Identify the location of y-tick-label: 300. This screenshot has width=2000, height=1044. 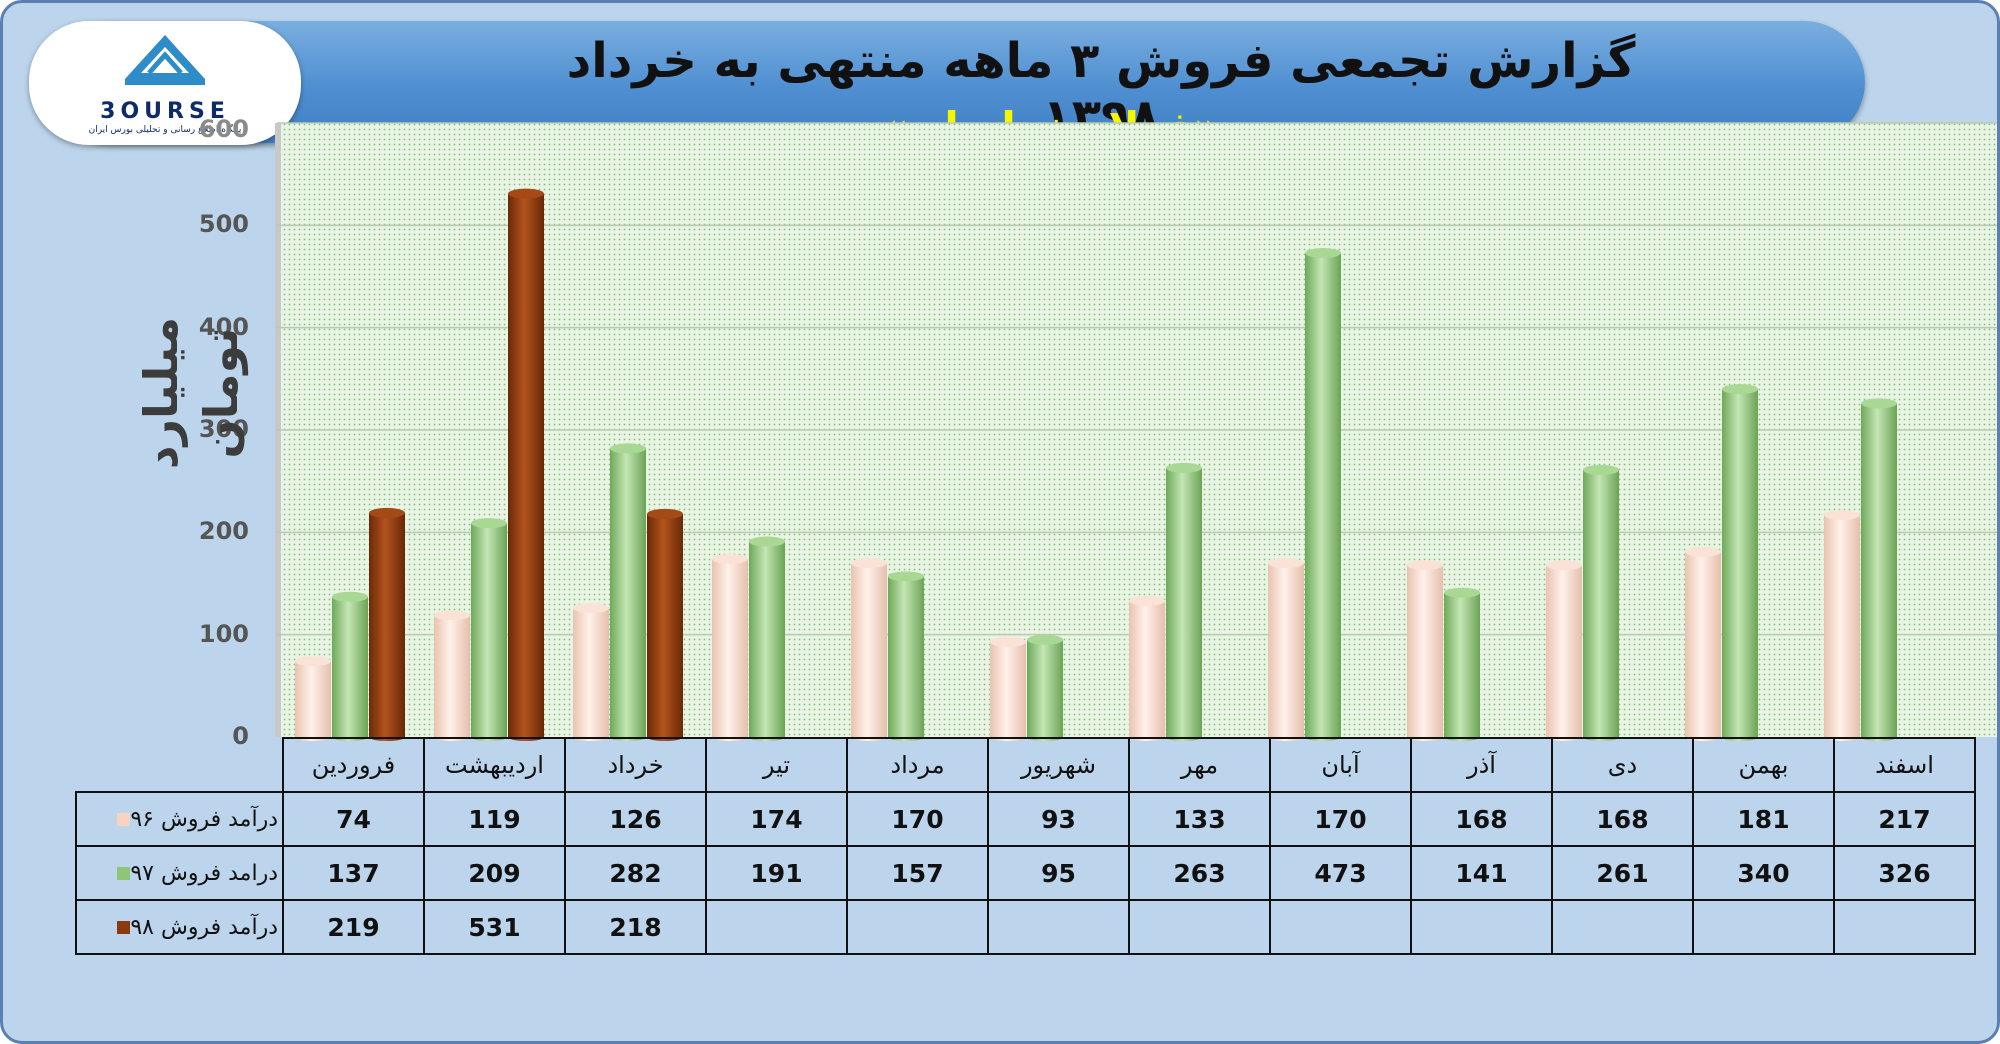
(223, 429).